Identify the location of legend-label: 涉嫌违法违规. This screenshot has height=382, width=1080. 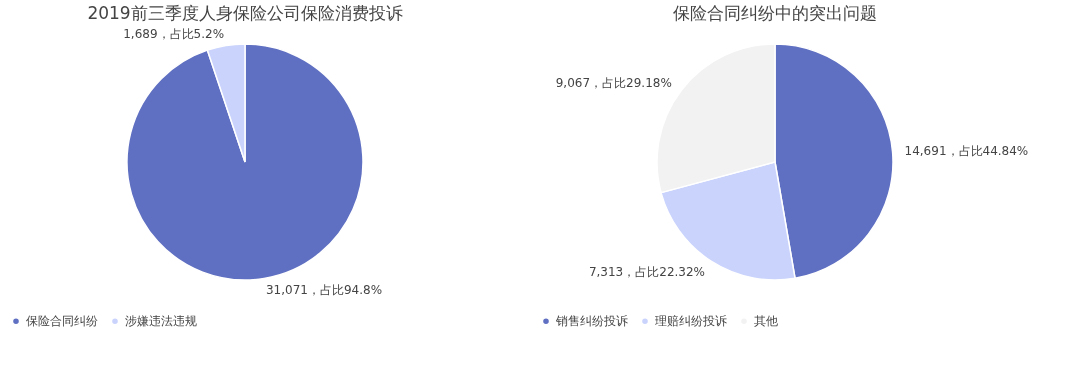
(161, 321).